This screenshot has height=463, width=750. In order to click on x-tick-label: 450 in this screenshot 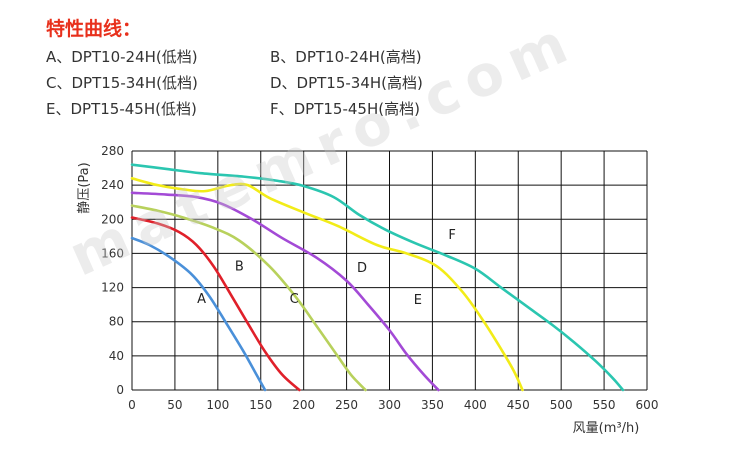, I will do `click(518, 405)`.